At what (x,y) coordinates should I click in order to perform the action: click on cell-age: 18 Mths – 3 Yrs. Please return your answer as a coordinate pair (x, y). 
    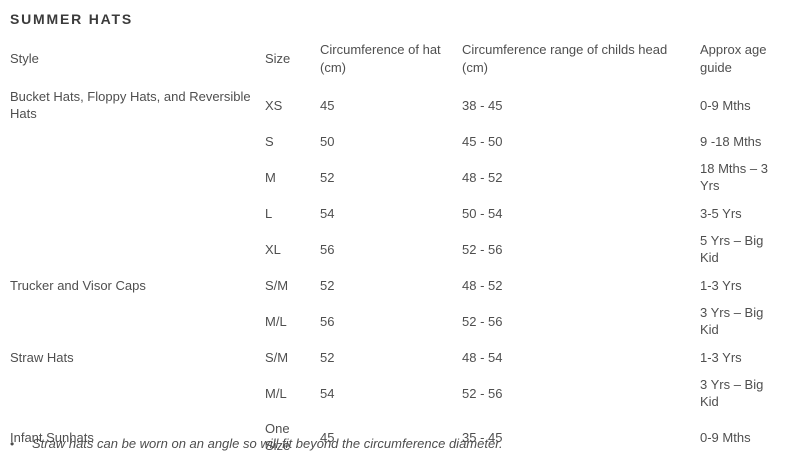
    Looking at the image, I should click on (734, 177).